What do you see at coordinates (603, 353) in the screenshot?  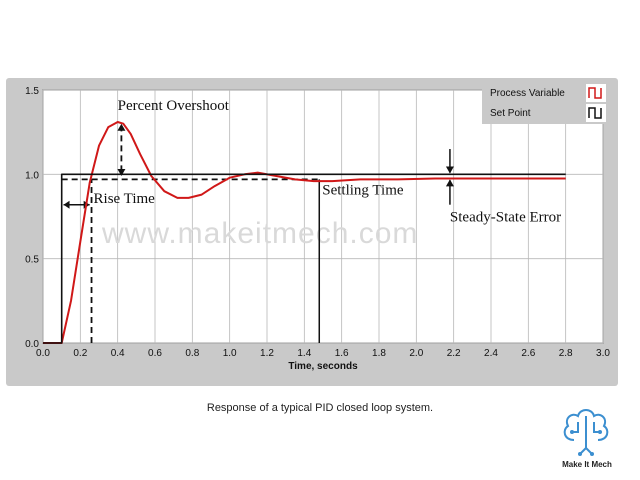 I see `x-tick-label: 3.0` at bounding box center [603, 353].